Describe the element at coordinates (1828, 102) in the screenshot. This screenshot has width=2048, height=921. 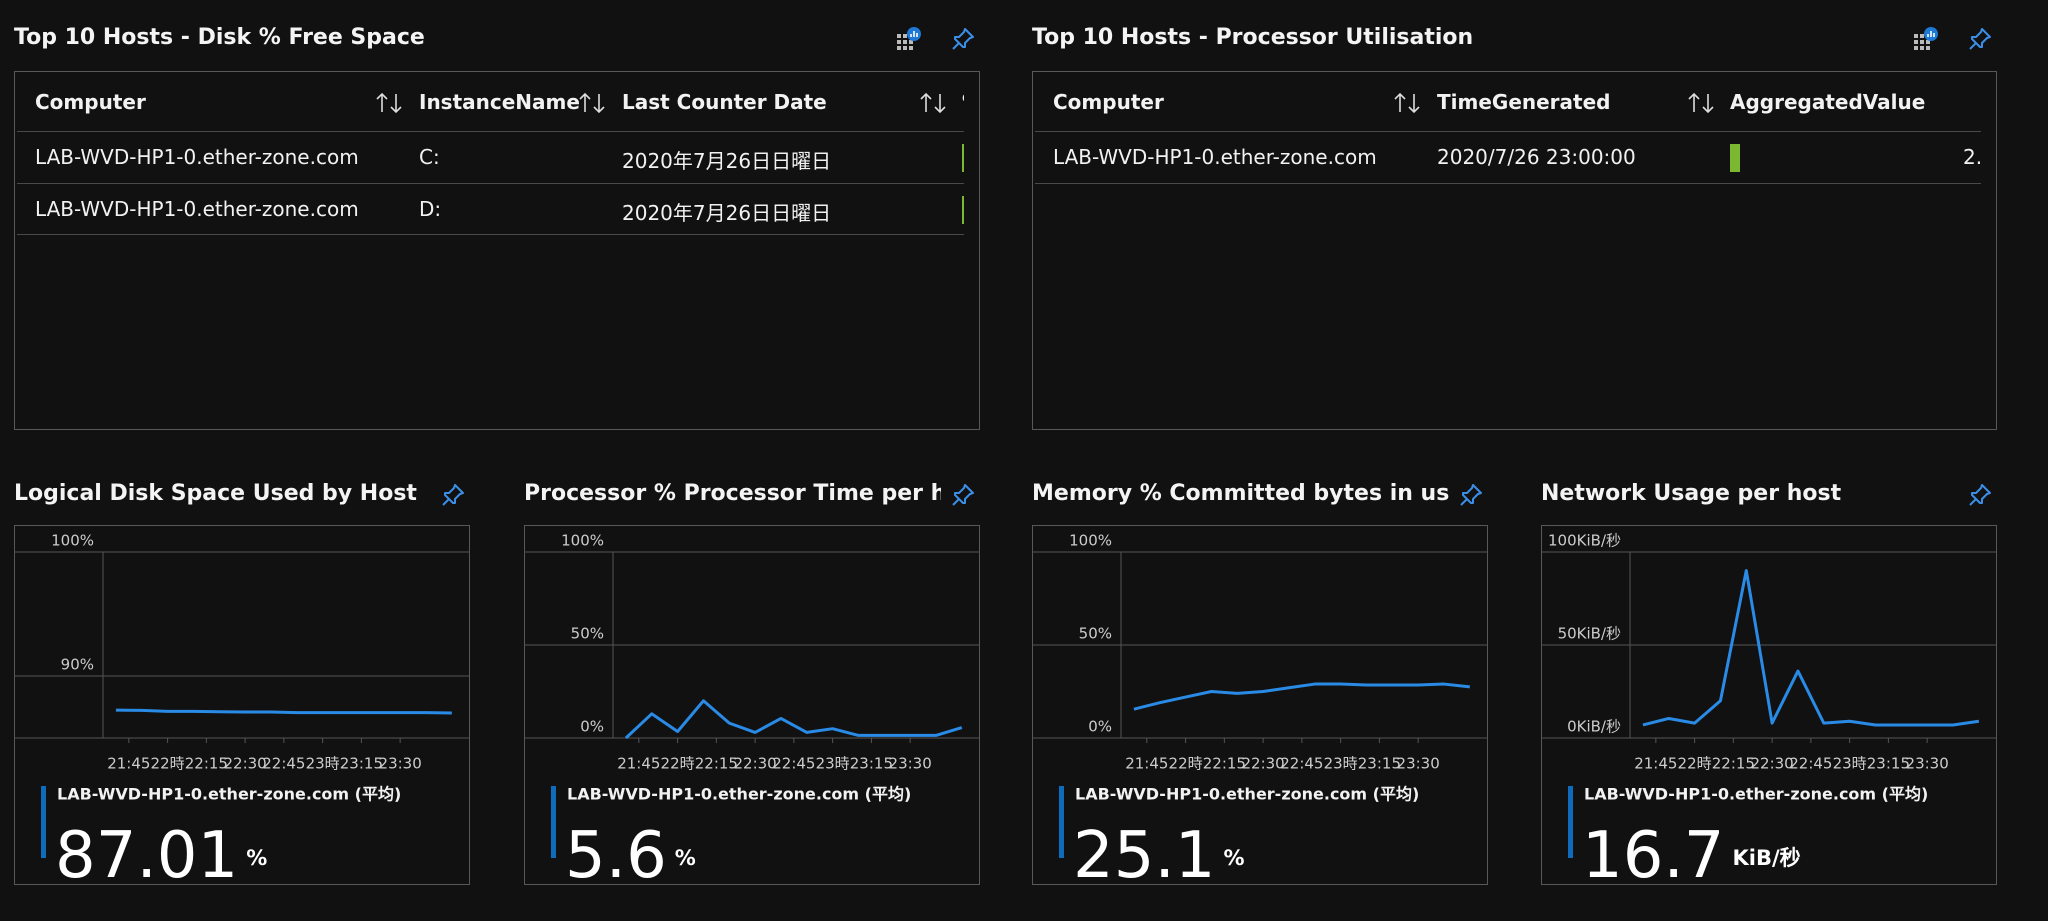
I see `column-header: AggregatedValue` at that location.